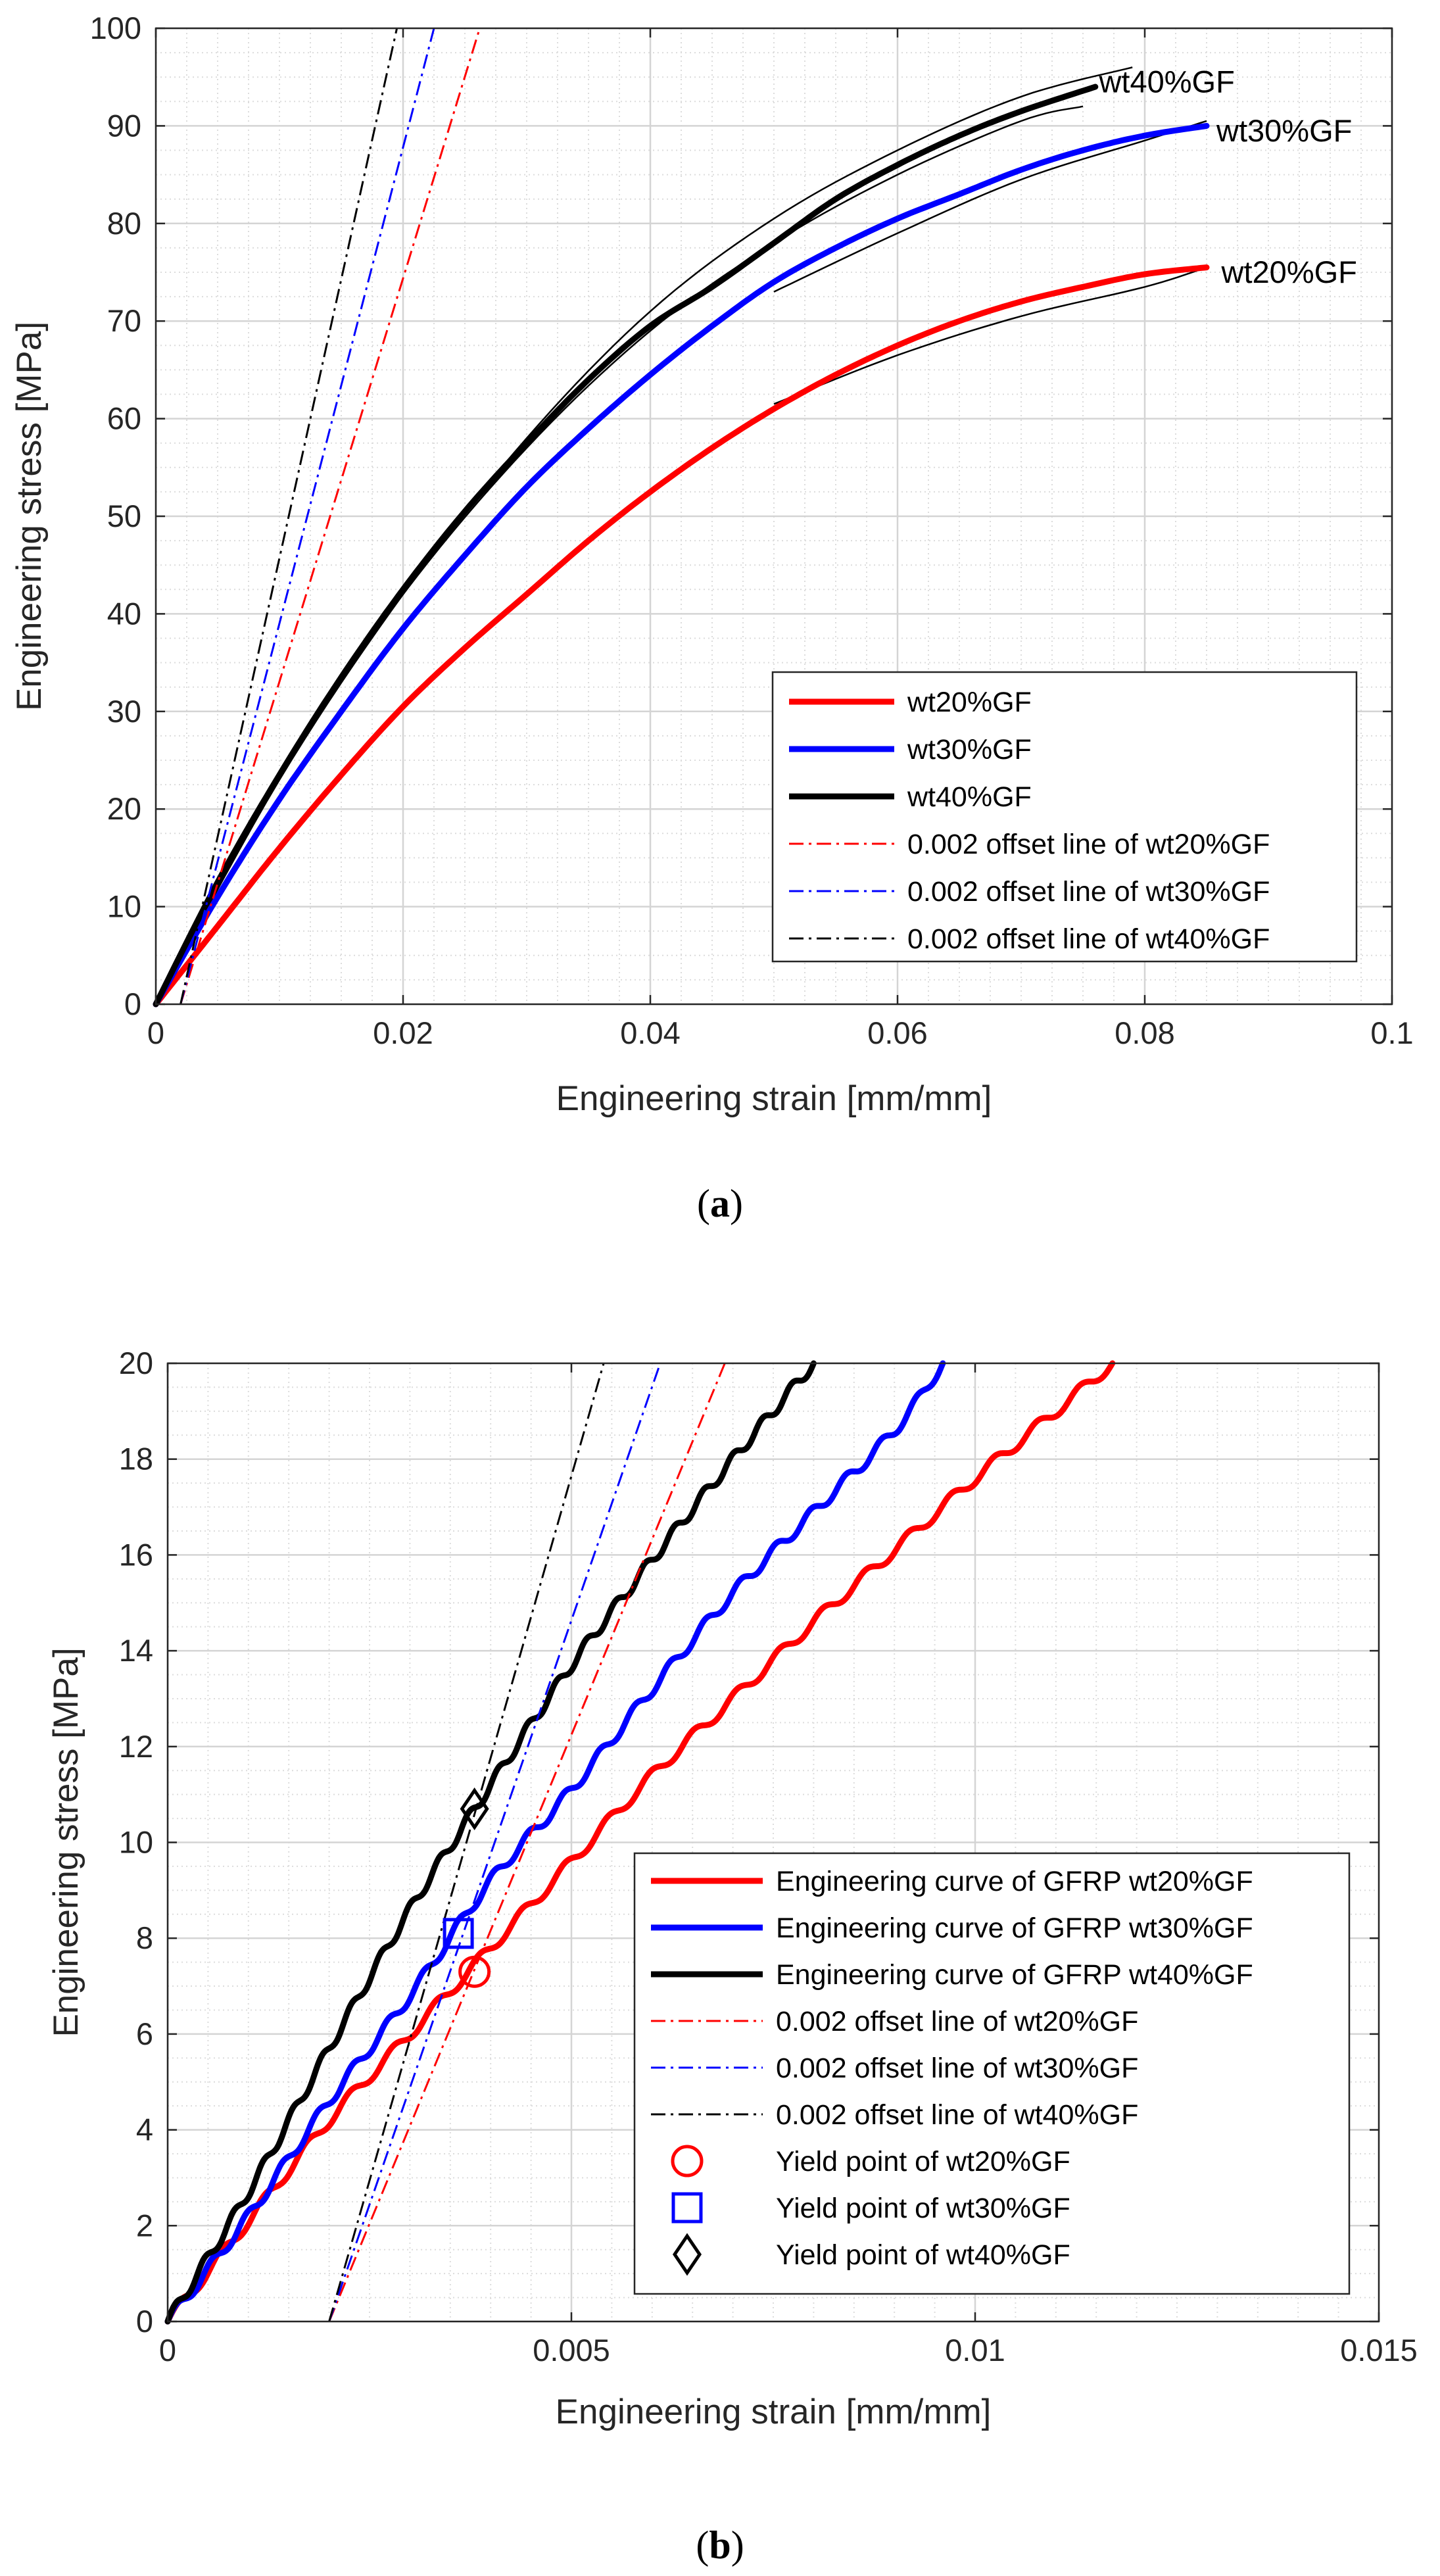  What do you see at coordinates (1391, 1033) in the screenshot?
I see `x-tick-label: 0.1` at bounding box center [1391, 1033].